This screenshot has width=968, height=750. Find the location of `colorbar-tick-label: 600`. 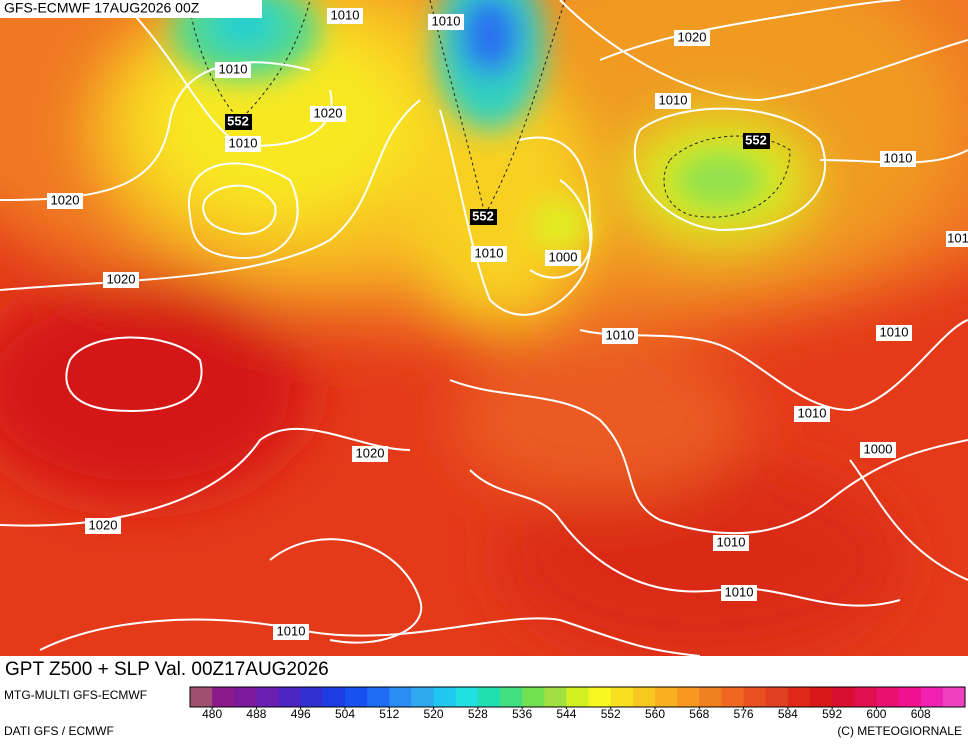

colorbar-tick-label: 600 is located at coordinates (876, 714).